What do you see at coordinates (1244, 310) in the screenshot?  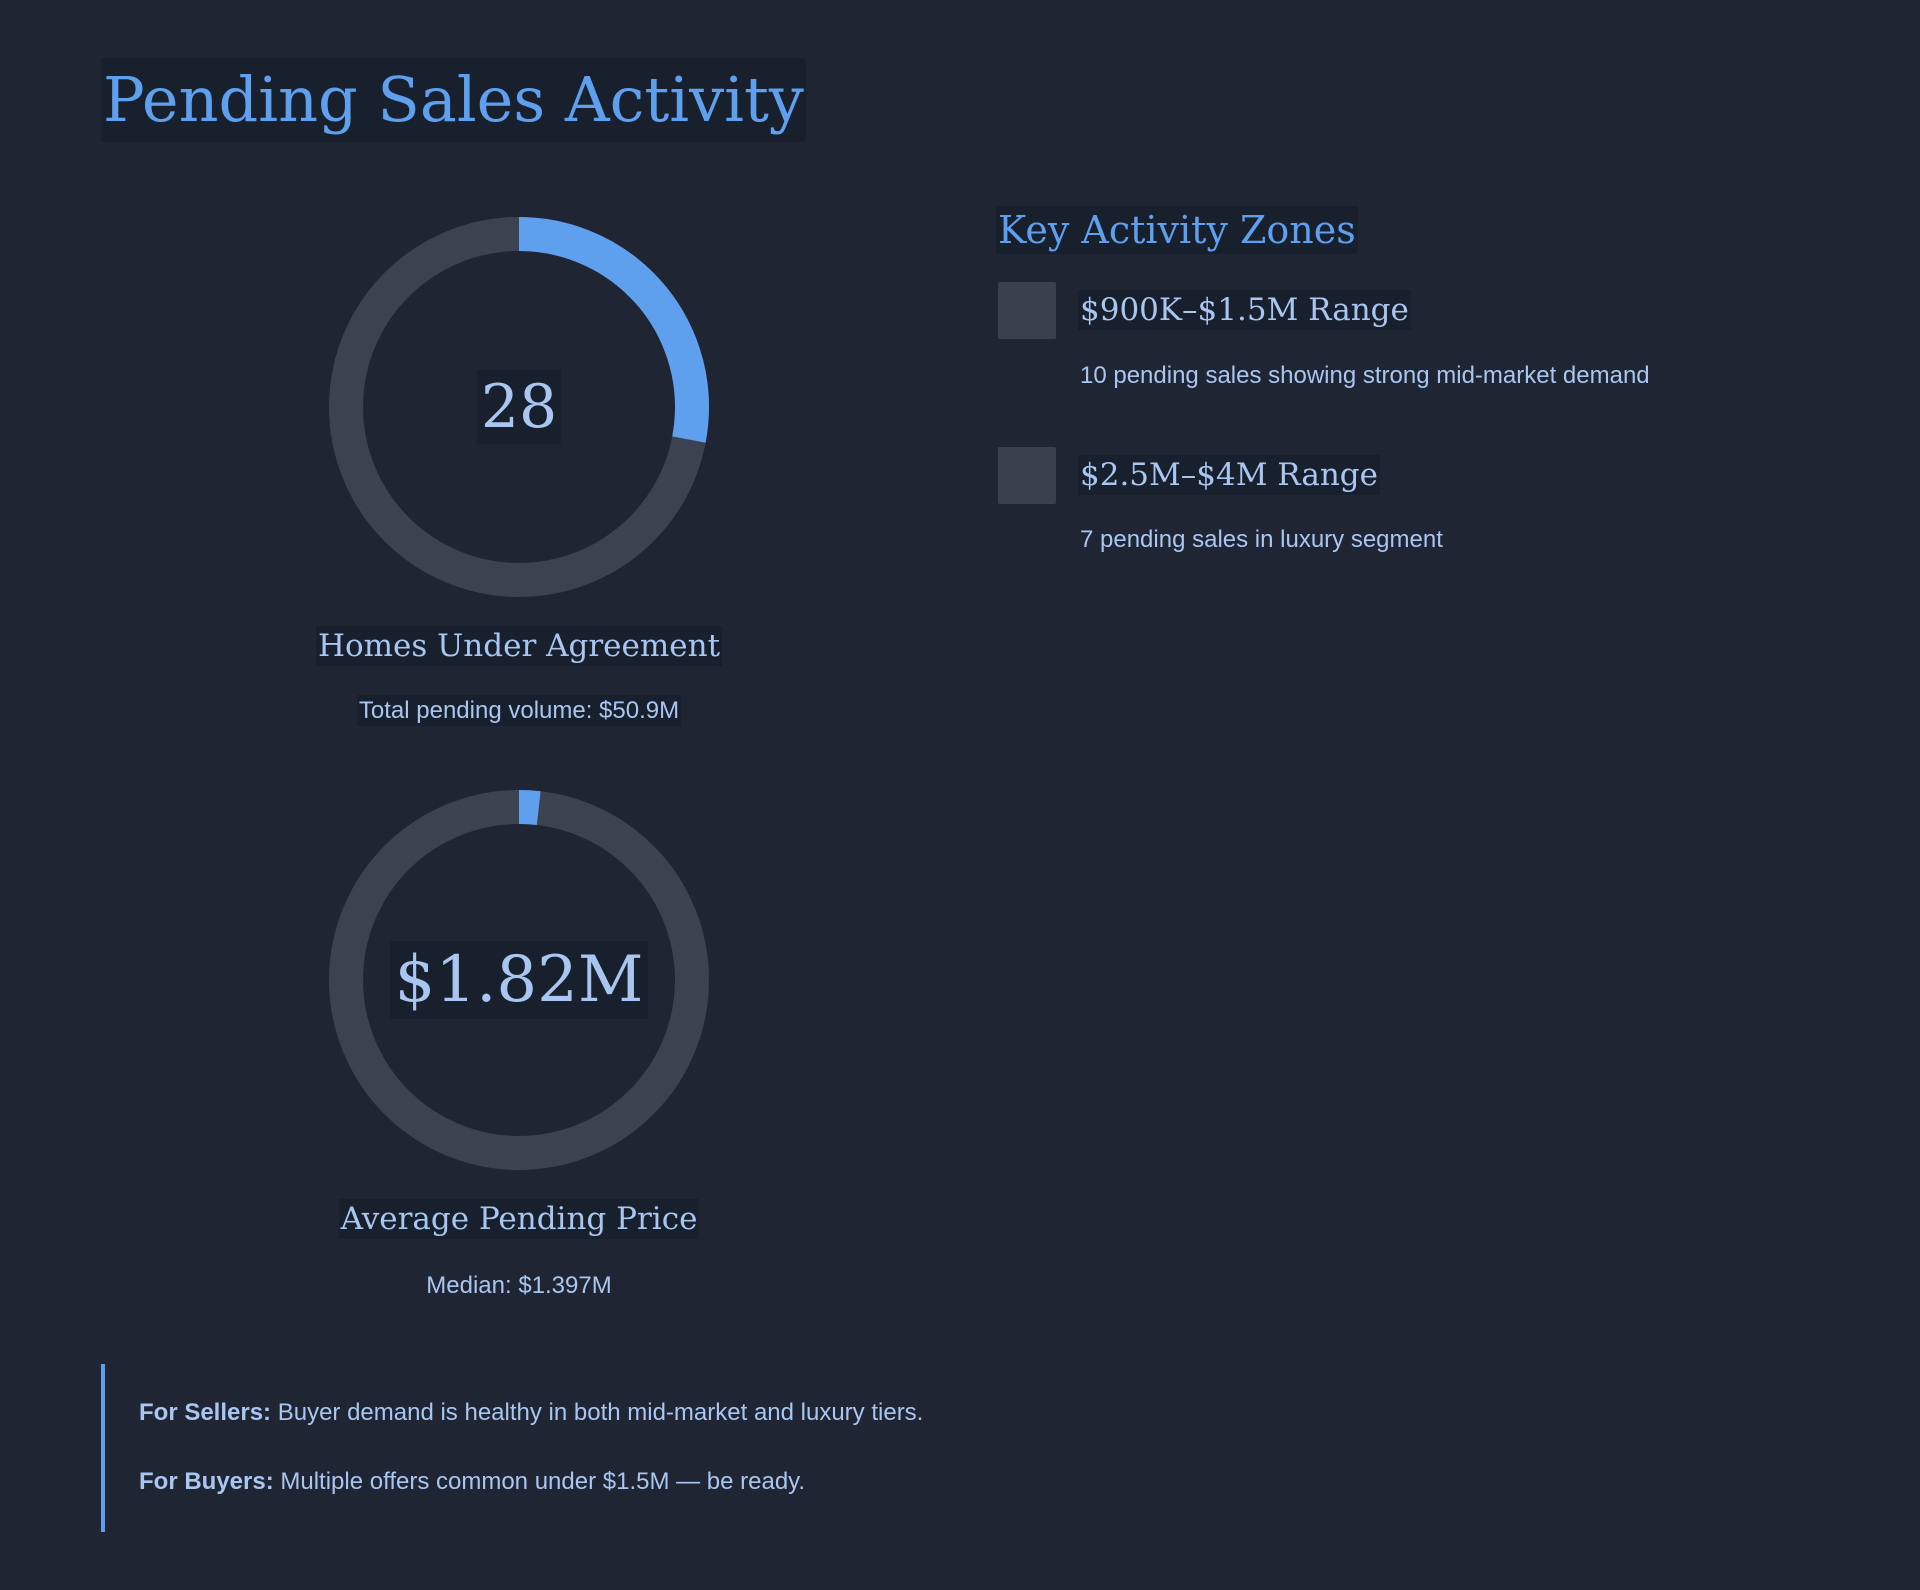 I see `zone-title: $900K–$1.5M Range` at bounding box center [1244, 310].